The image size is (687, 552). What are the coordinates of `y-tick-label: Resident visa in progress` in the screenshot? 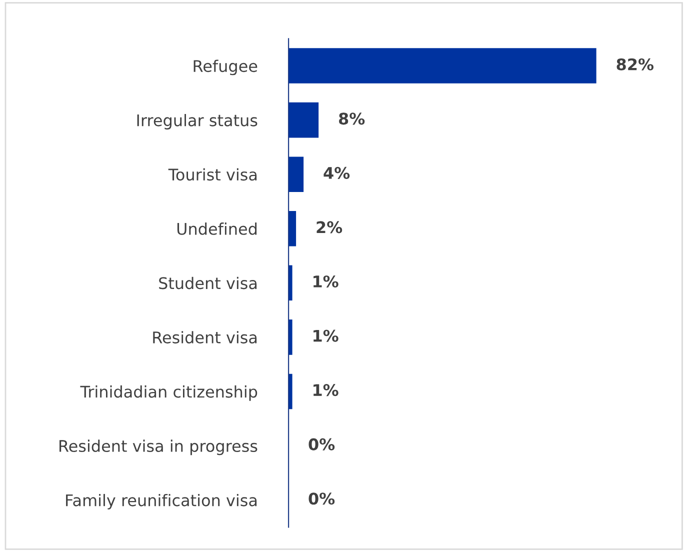 It's located at (159, 448).